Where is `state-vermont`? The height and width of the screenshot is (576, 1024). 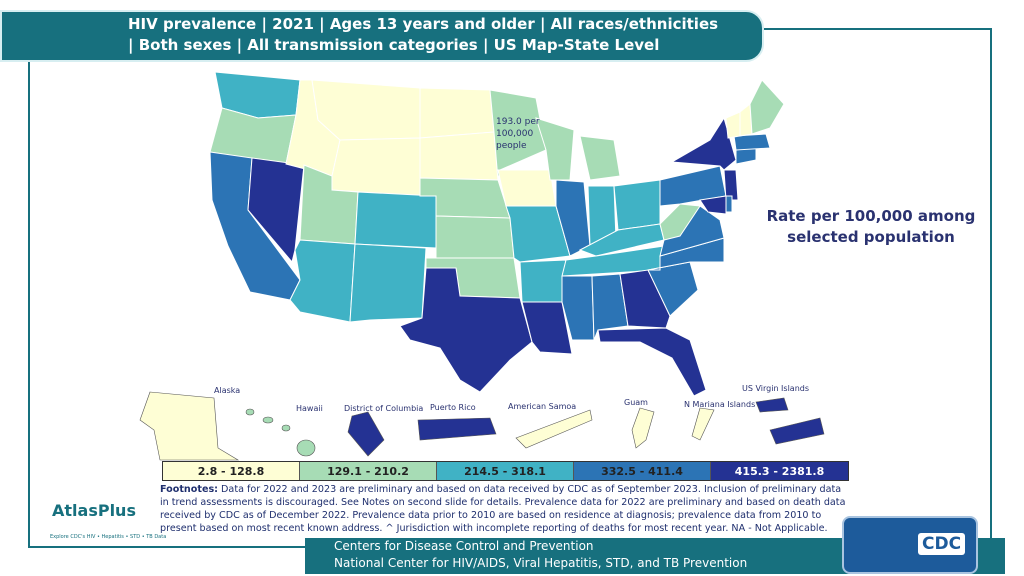 state-vermont is located at coordinates (733, 125).